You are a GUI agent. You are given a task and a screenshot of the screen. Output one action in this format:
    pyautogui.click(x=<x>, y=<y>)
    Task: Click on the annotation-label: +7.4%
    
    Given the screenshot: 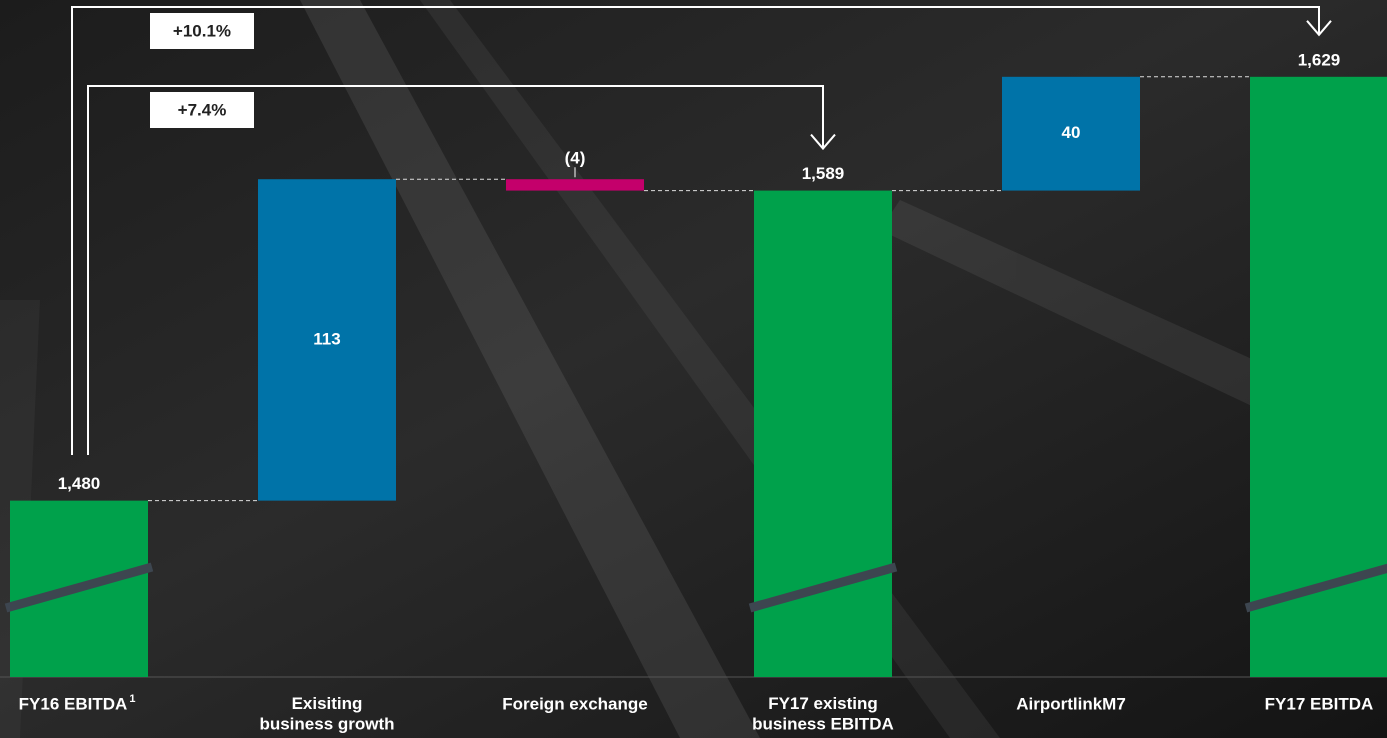 What is the action you would take?
    pyautogui.click(x=202, y=109)
    